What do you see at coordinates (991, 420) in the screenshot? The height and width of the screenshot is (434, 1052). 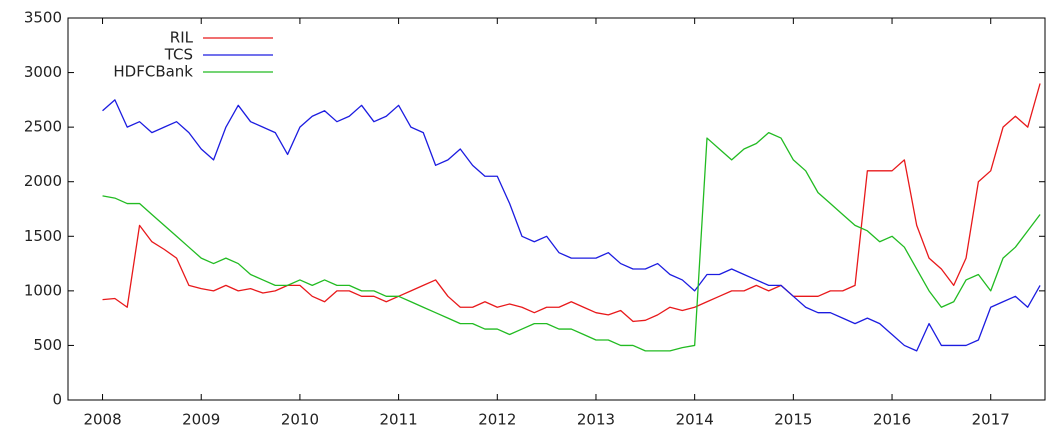 I see `x-tick-label: 2017` at bounding box center [991, 420].